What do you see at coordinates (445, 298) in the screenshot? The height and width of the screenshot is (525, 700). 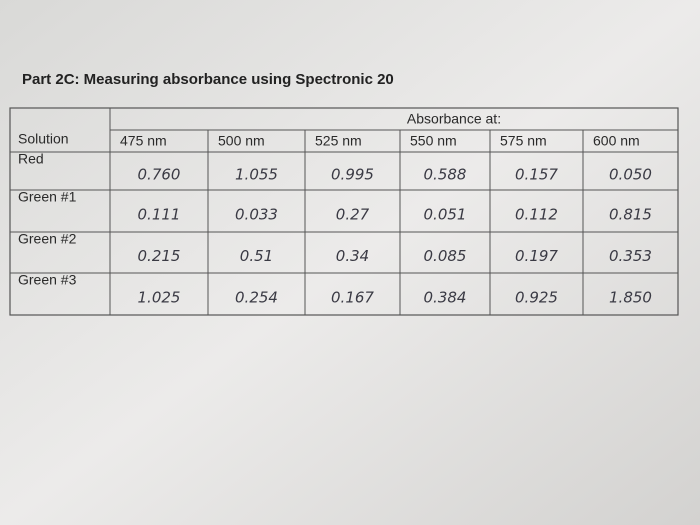 I see `cell-value: 0.384` at bounding box center [445, 298].